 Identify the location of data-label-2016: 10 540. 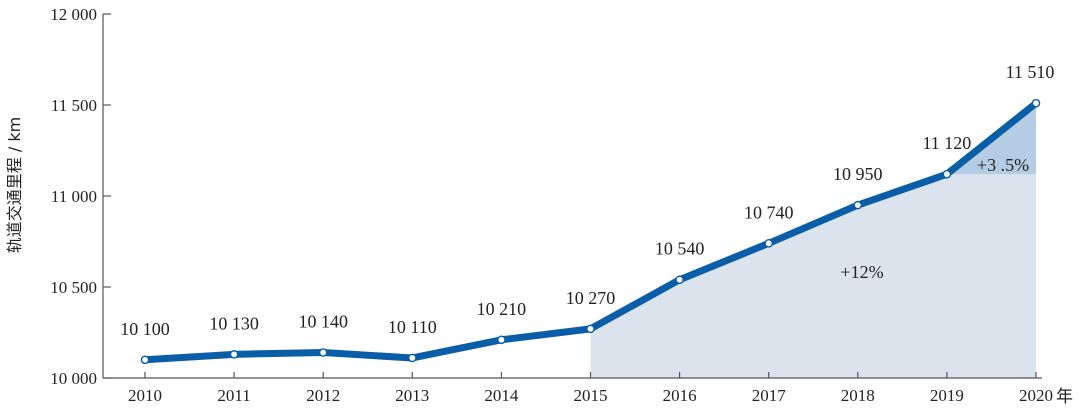
(680, 249).